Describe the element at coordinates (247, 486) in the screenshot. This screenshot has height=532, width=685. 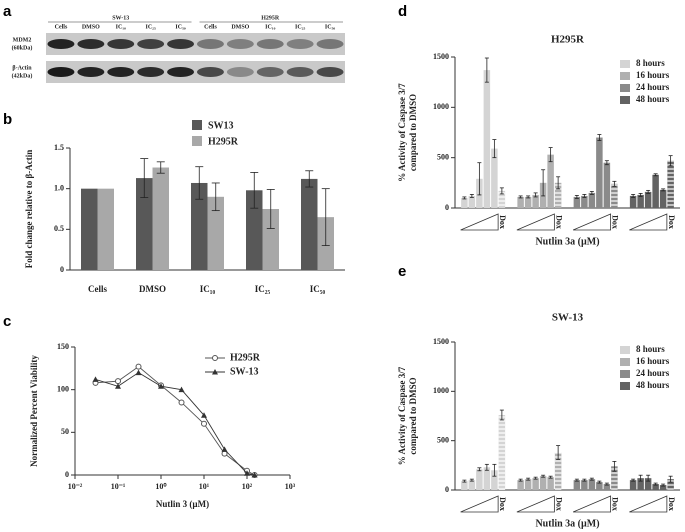
I see `x-tick-label: 10²` at that location.